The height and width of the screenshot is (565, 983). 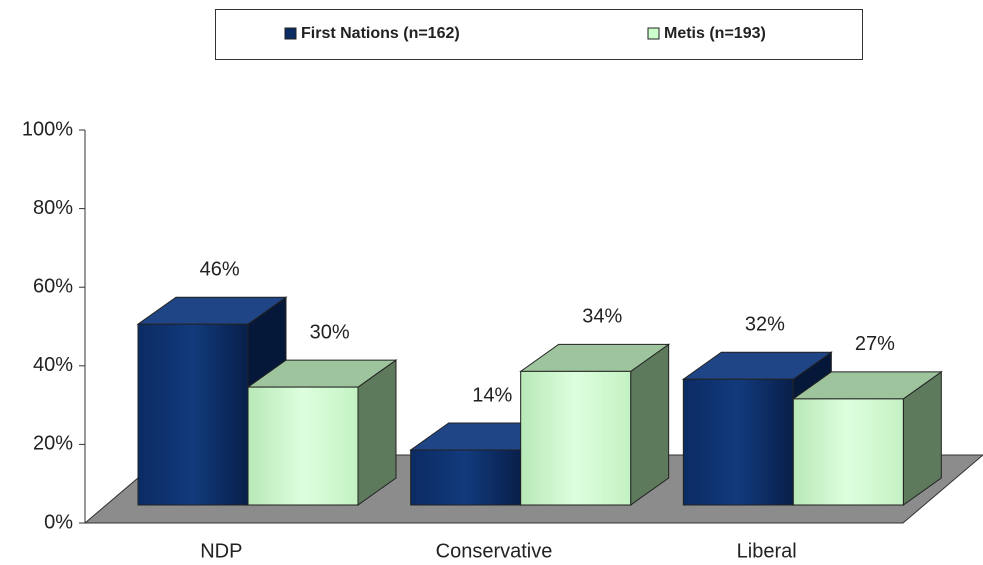 I want to click on value-label: 32%, so click(x=765, y=325).